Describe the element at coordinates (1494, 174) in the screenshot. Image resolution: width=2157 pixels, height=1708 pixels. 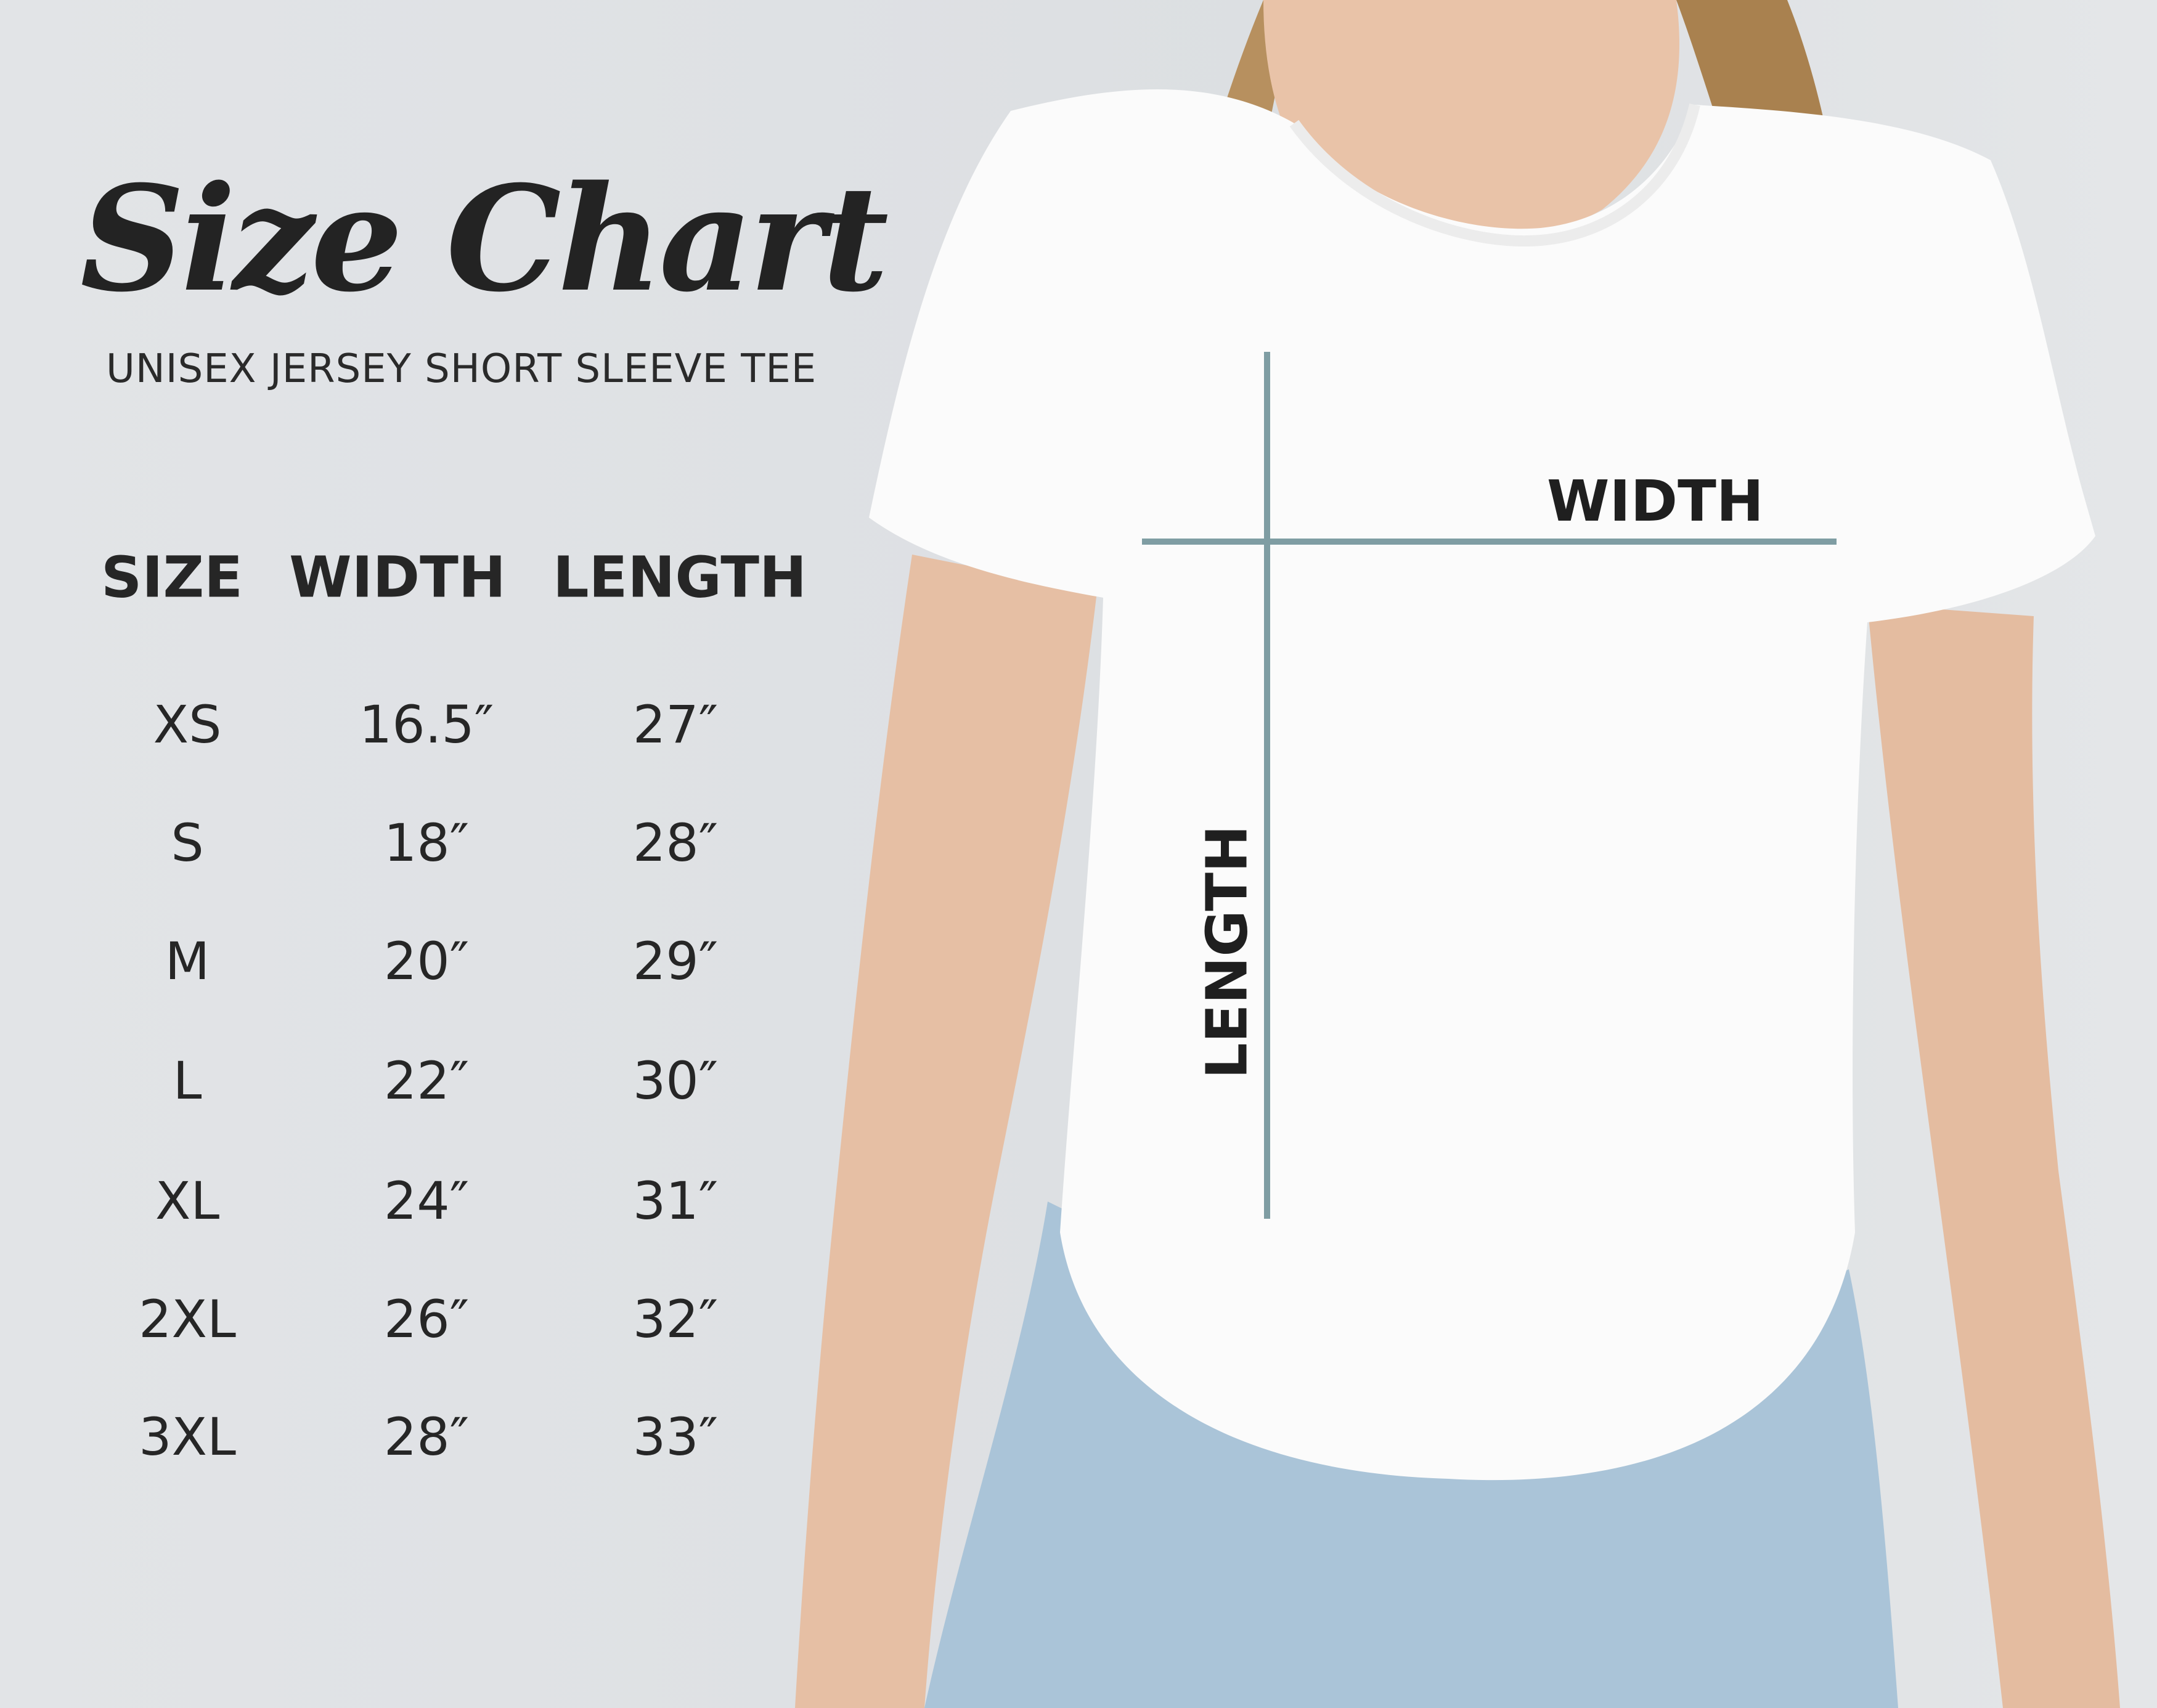
I see `collar` at that location.